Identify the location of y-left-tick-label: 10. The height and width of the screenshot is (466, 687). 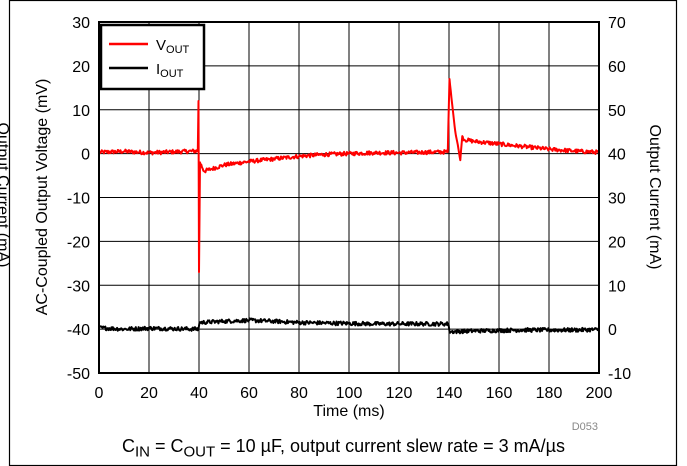
(81, 111).